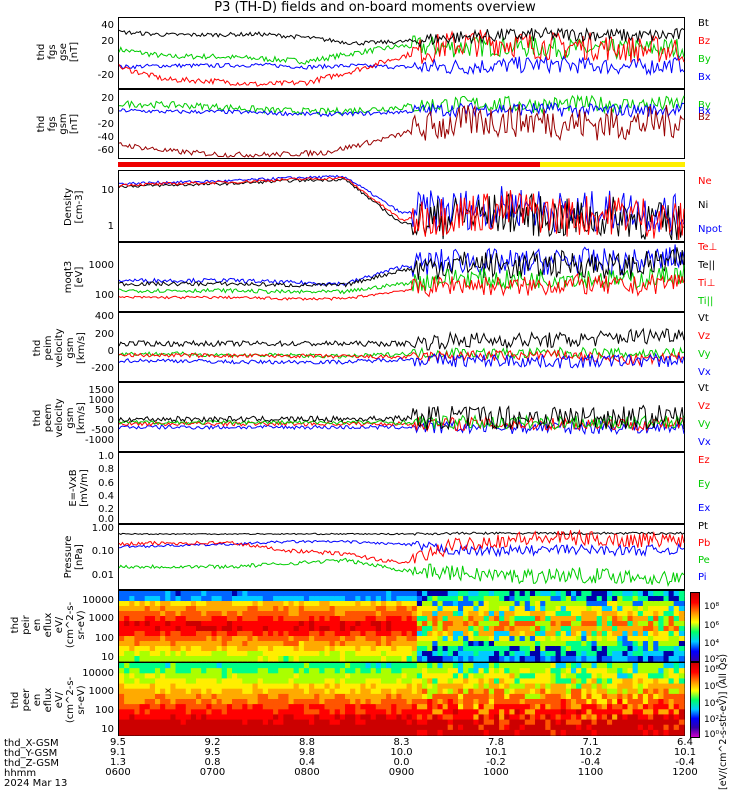 The width and height of the screenshot is (750, 800). I want to click on ytick: 500, so click(104, 410).